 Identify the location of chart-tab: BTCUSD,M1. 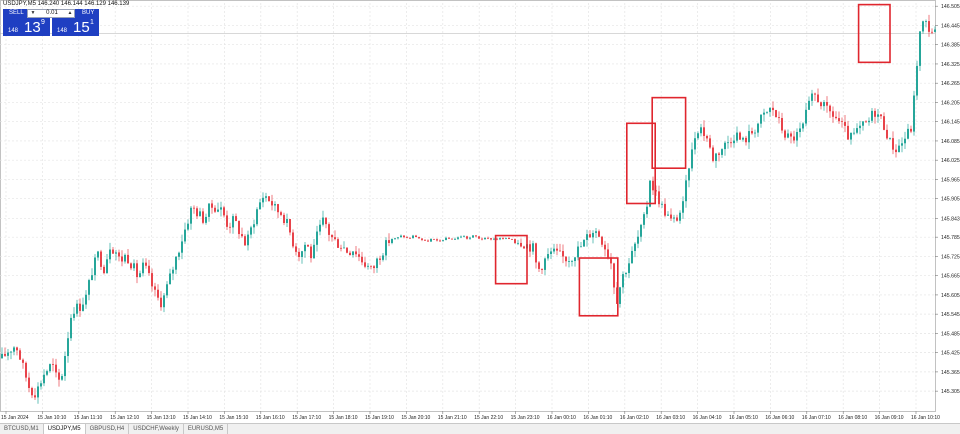
(22, 429).